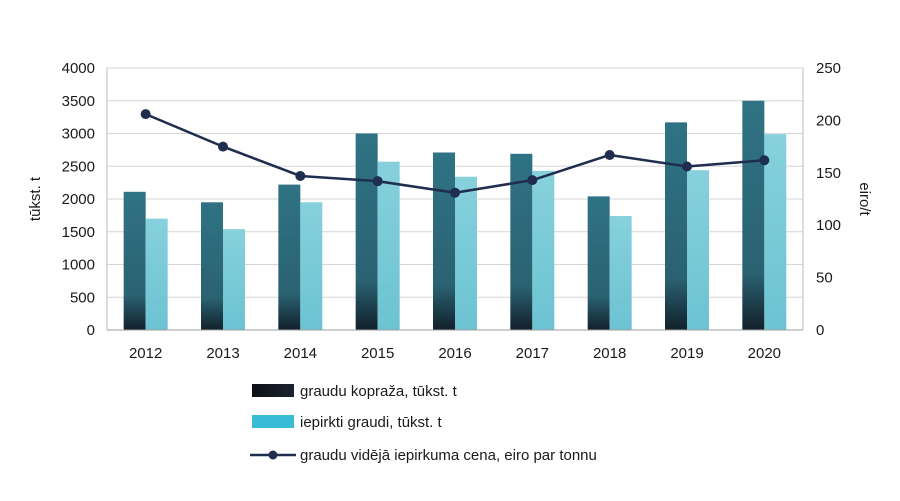 This screenshot has width=900, height=501. I want to click on left-tick-label: 1000, so click(78, 265).